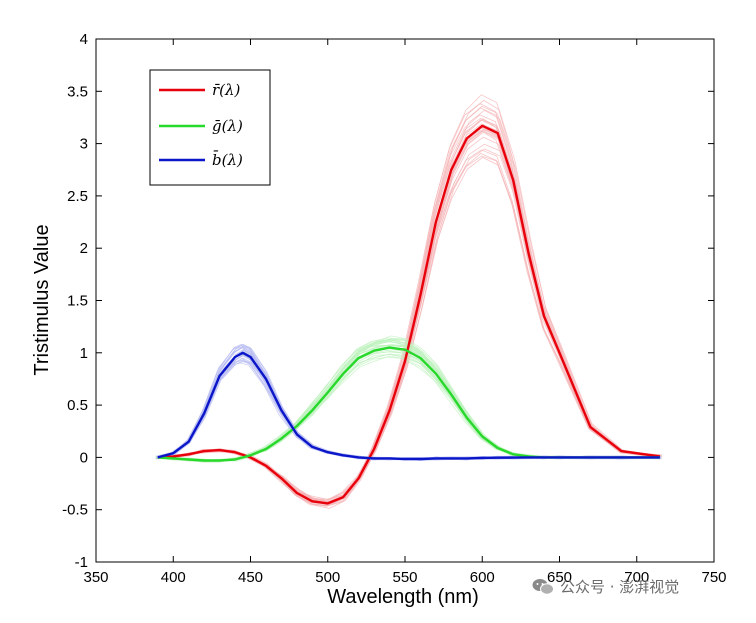 The width and height of the screenshot is (756, 623). What do you see at coordinates (620, 587) in the screenshot?
I see `watermark-text: 公众号 · 澎湃视觉` at bounding box center [620, 587].